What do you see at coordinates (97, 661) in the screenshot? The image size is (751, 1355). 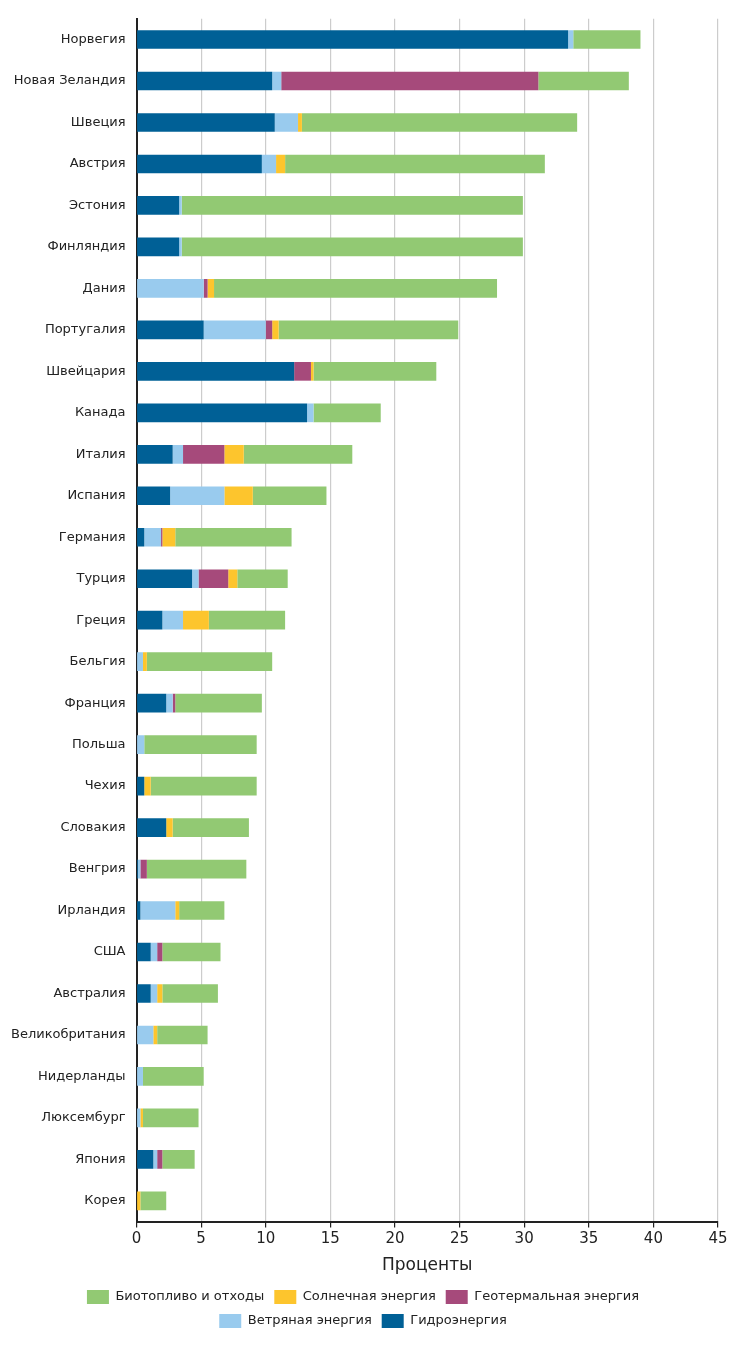 I see `y-tick-label: Бельгия` at bounding box center [97, 661].